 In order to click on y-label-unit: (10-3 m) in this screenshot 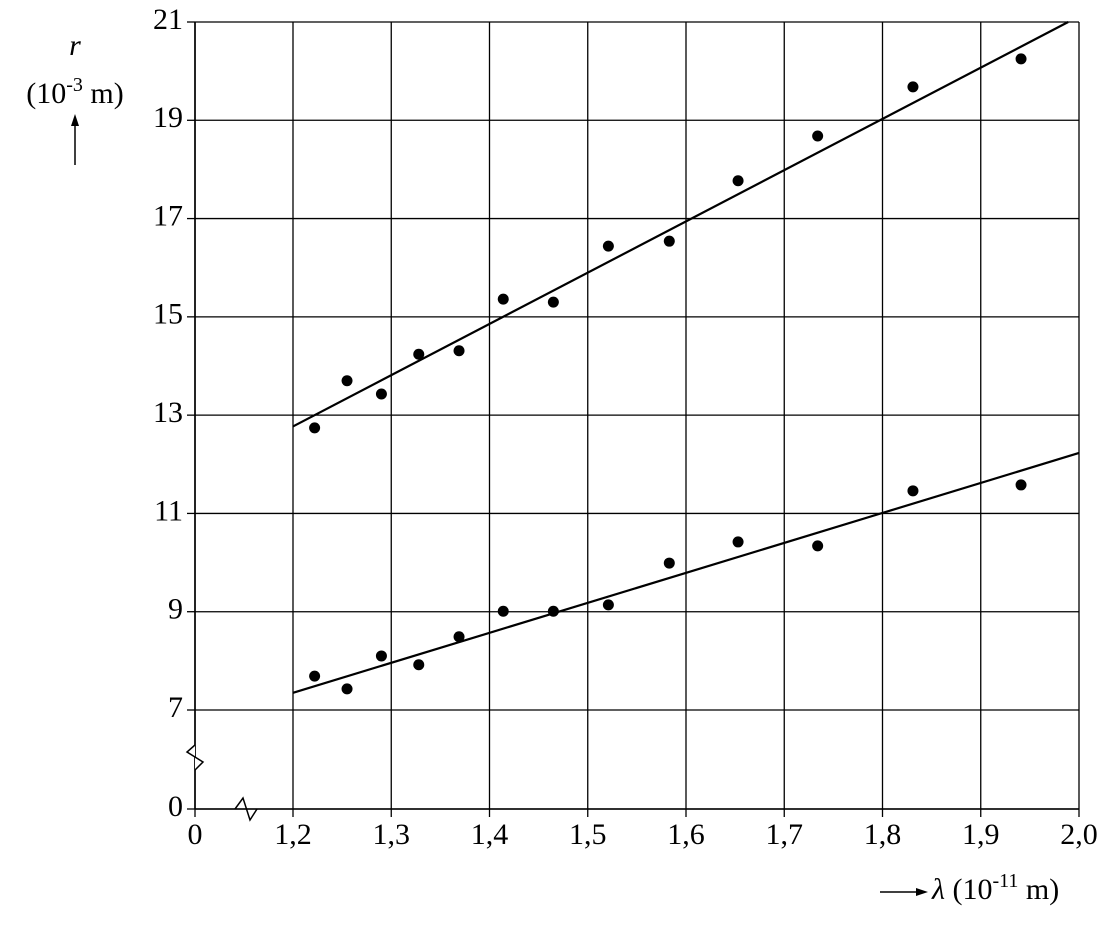, I will do `click(75, 92)`.